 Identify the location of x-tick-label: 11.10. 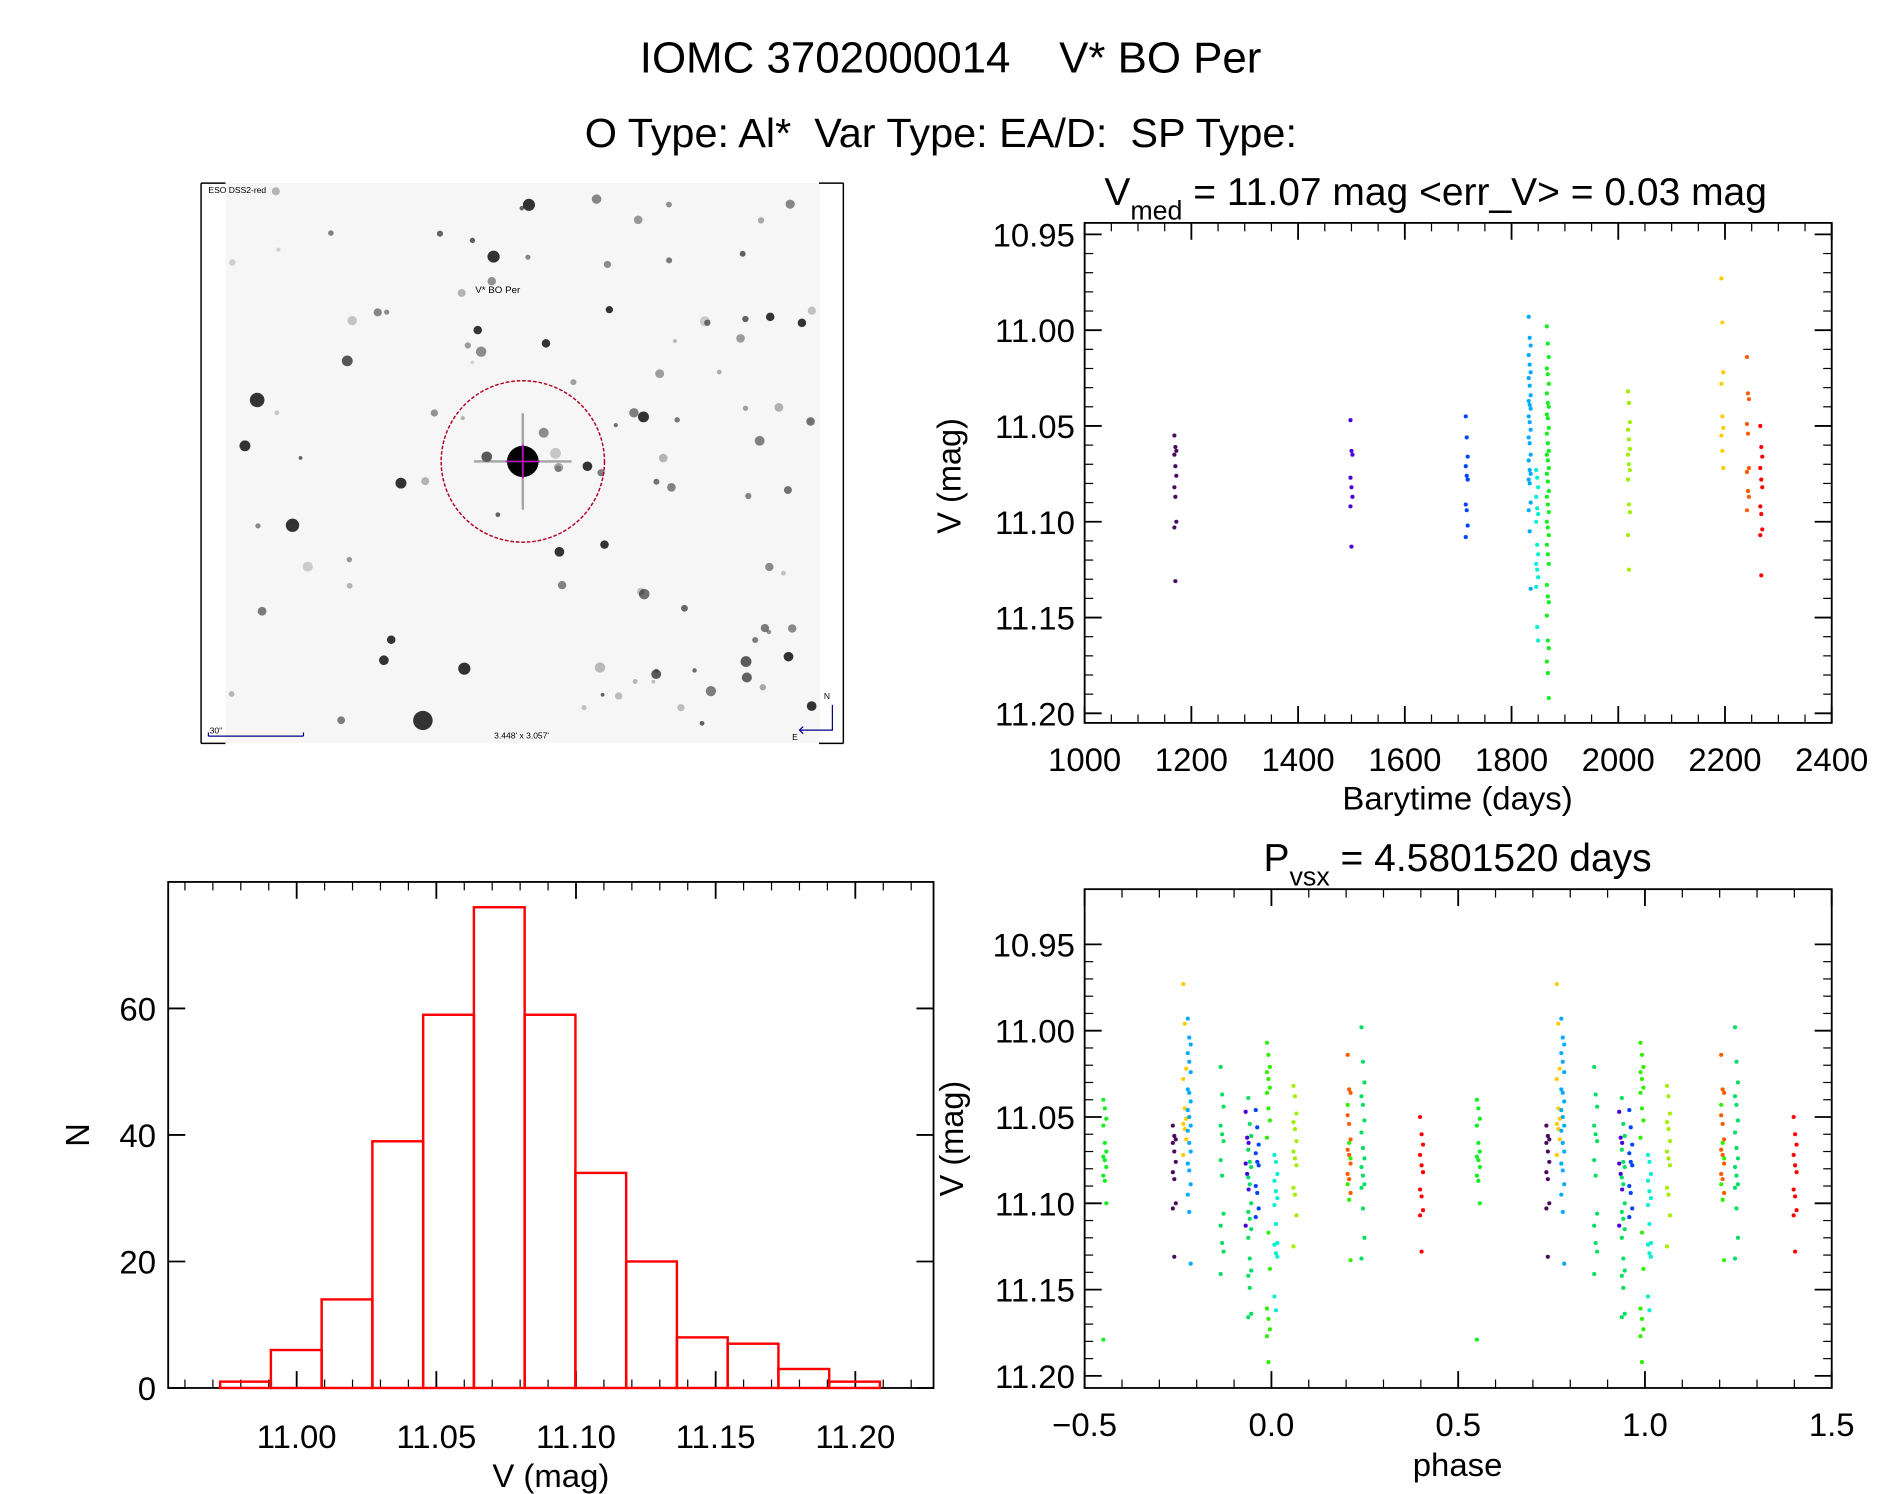
(576, 1436).